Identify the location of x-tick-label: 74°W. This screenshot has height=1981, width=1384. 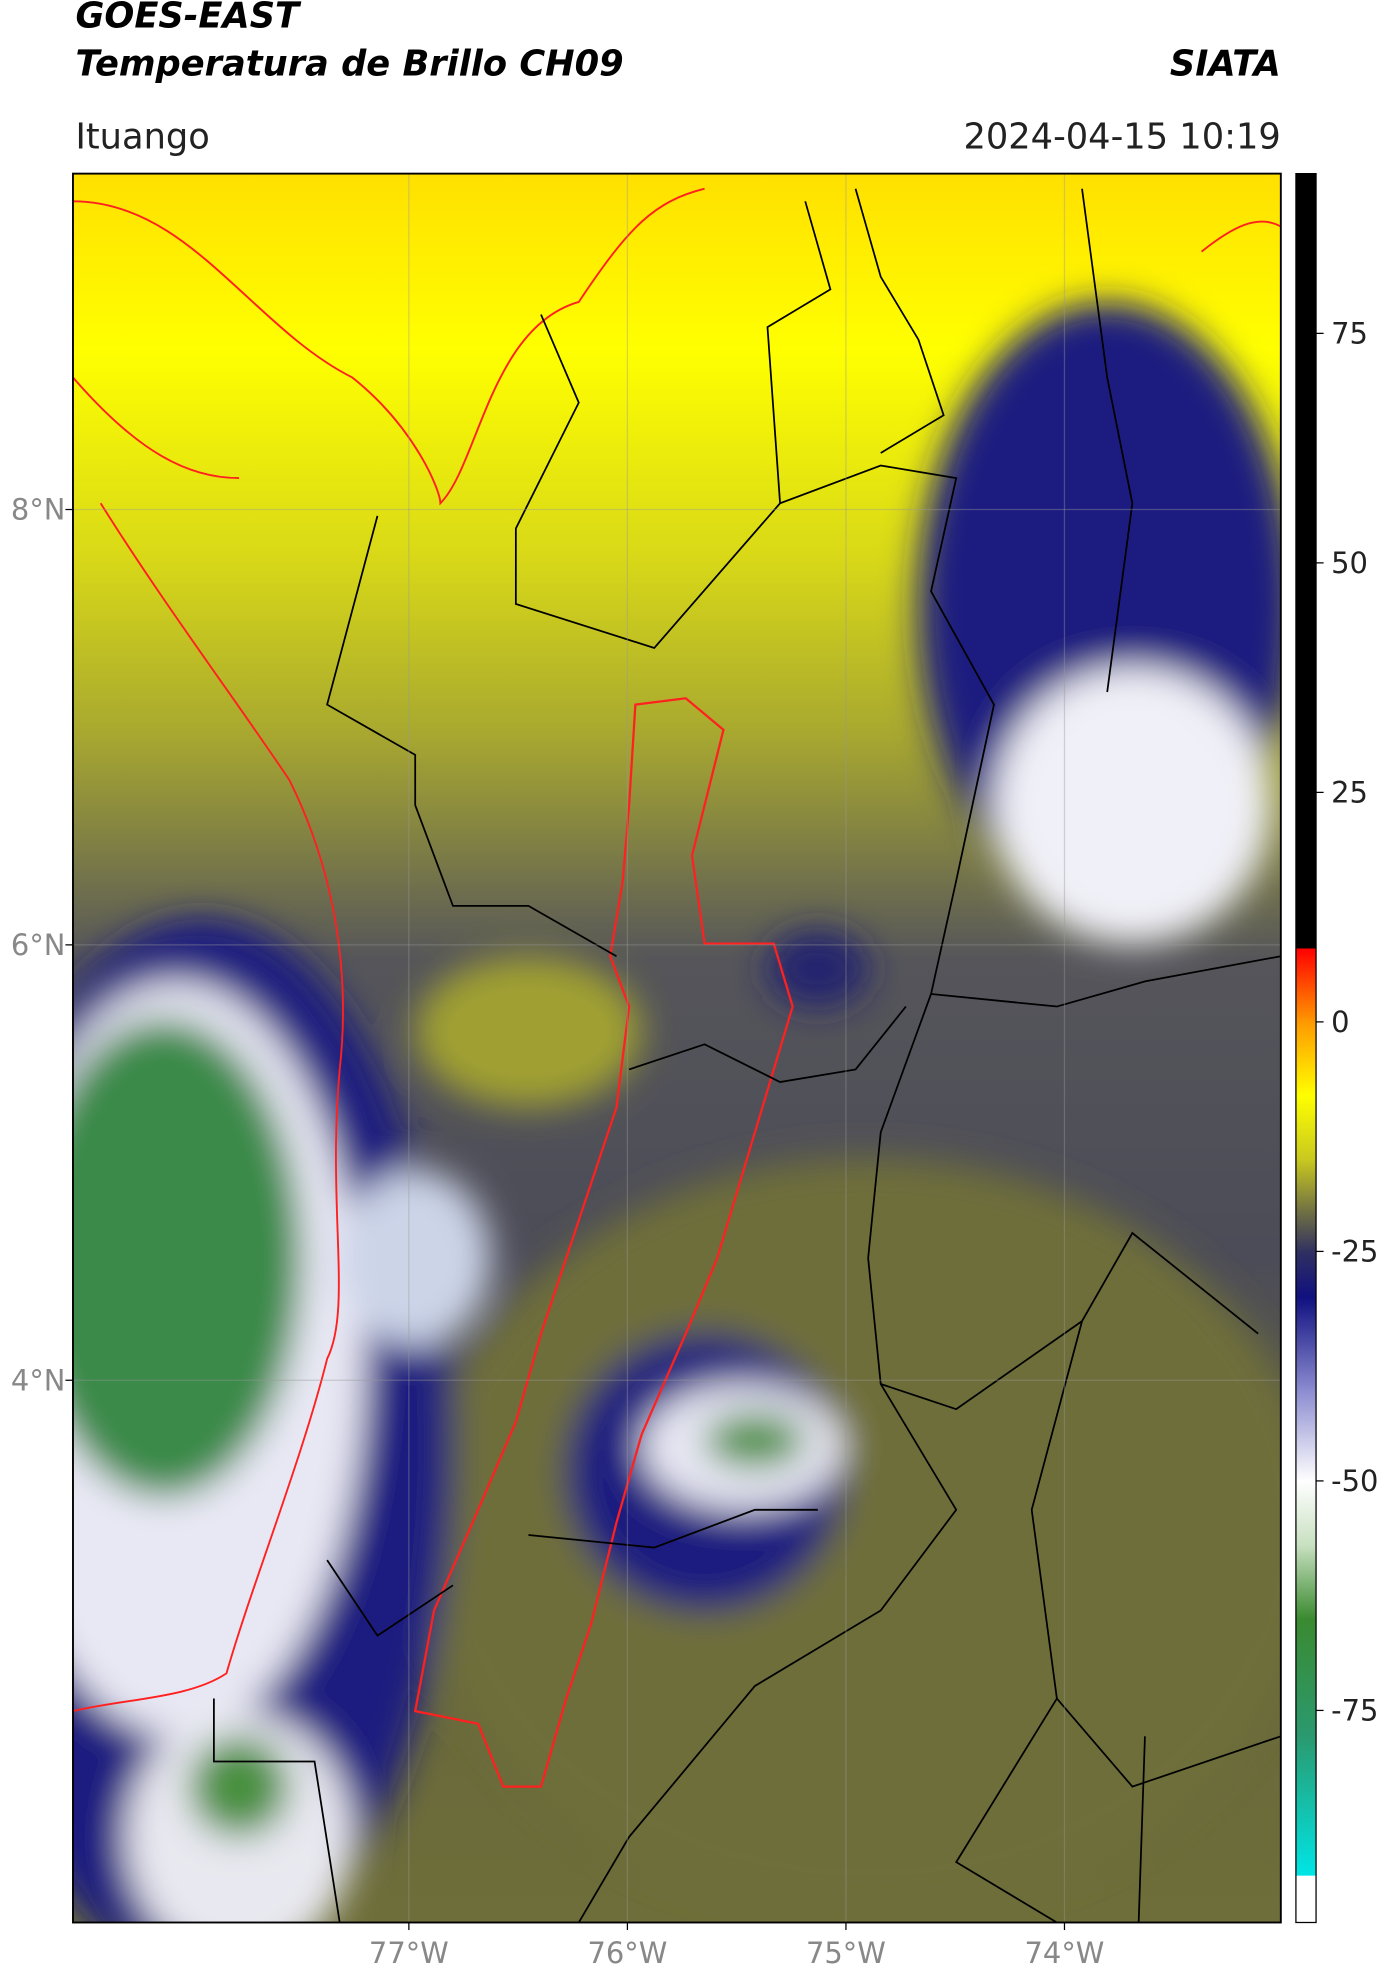
(1065, 1953).